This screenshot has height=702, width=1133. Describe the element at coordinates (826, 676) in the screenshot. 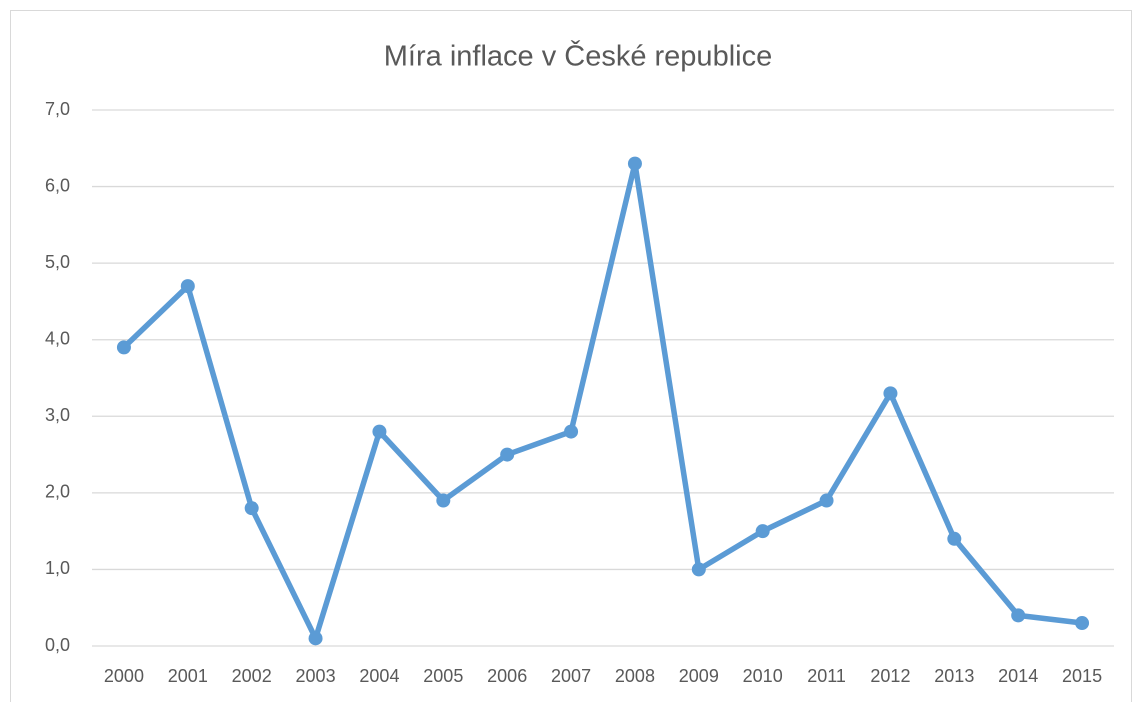

I see `x-tick-label: 2011` at that location.